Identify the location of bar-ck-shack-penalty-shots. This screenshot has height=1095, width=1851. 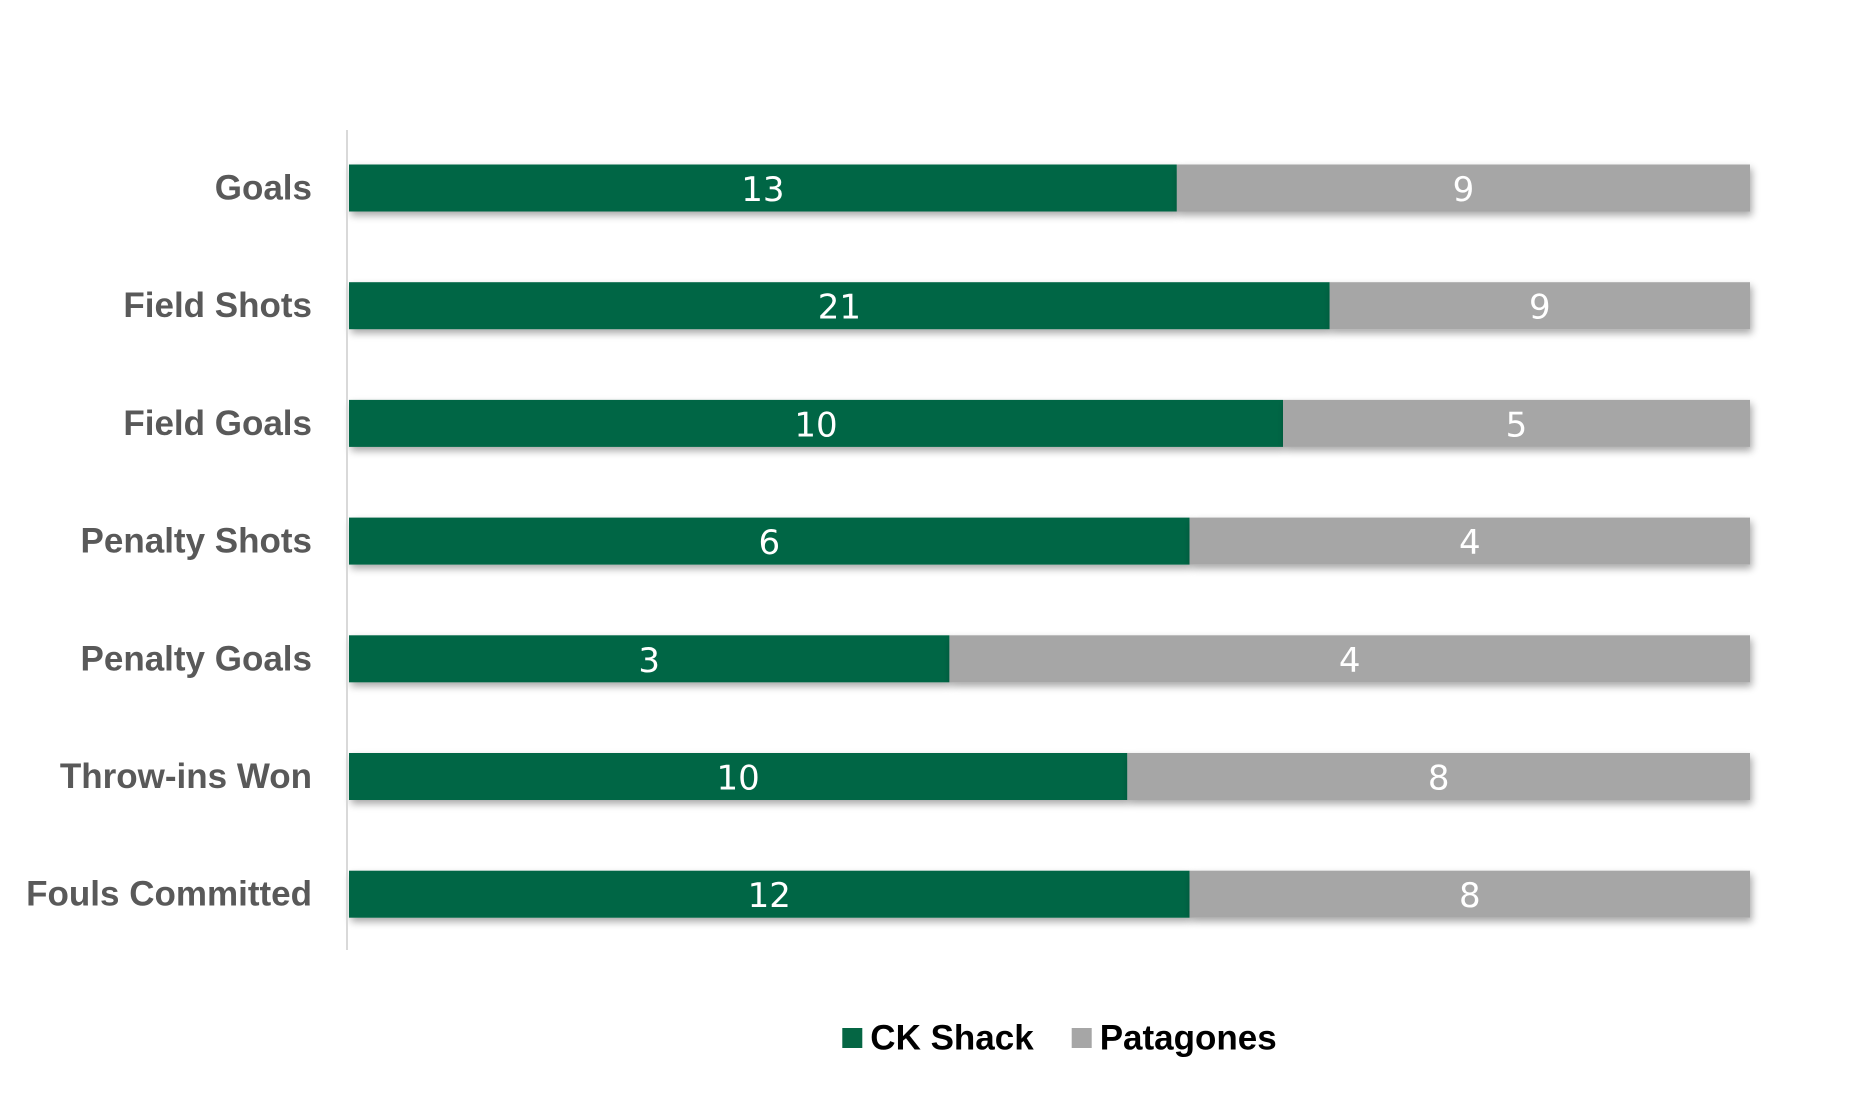
(769, 541).